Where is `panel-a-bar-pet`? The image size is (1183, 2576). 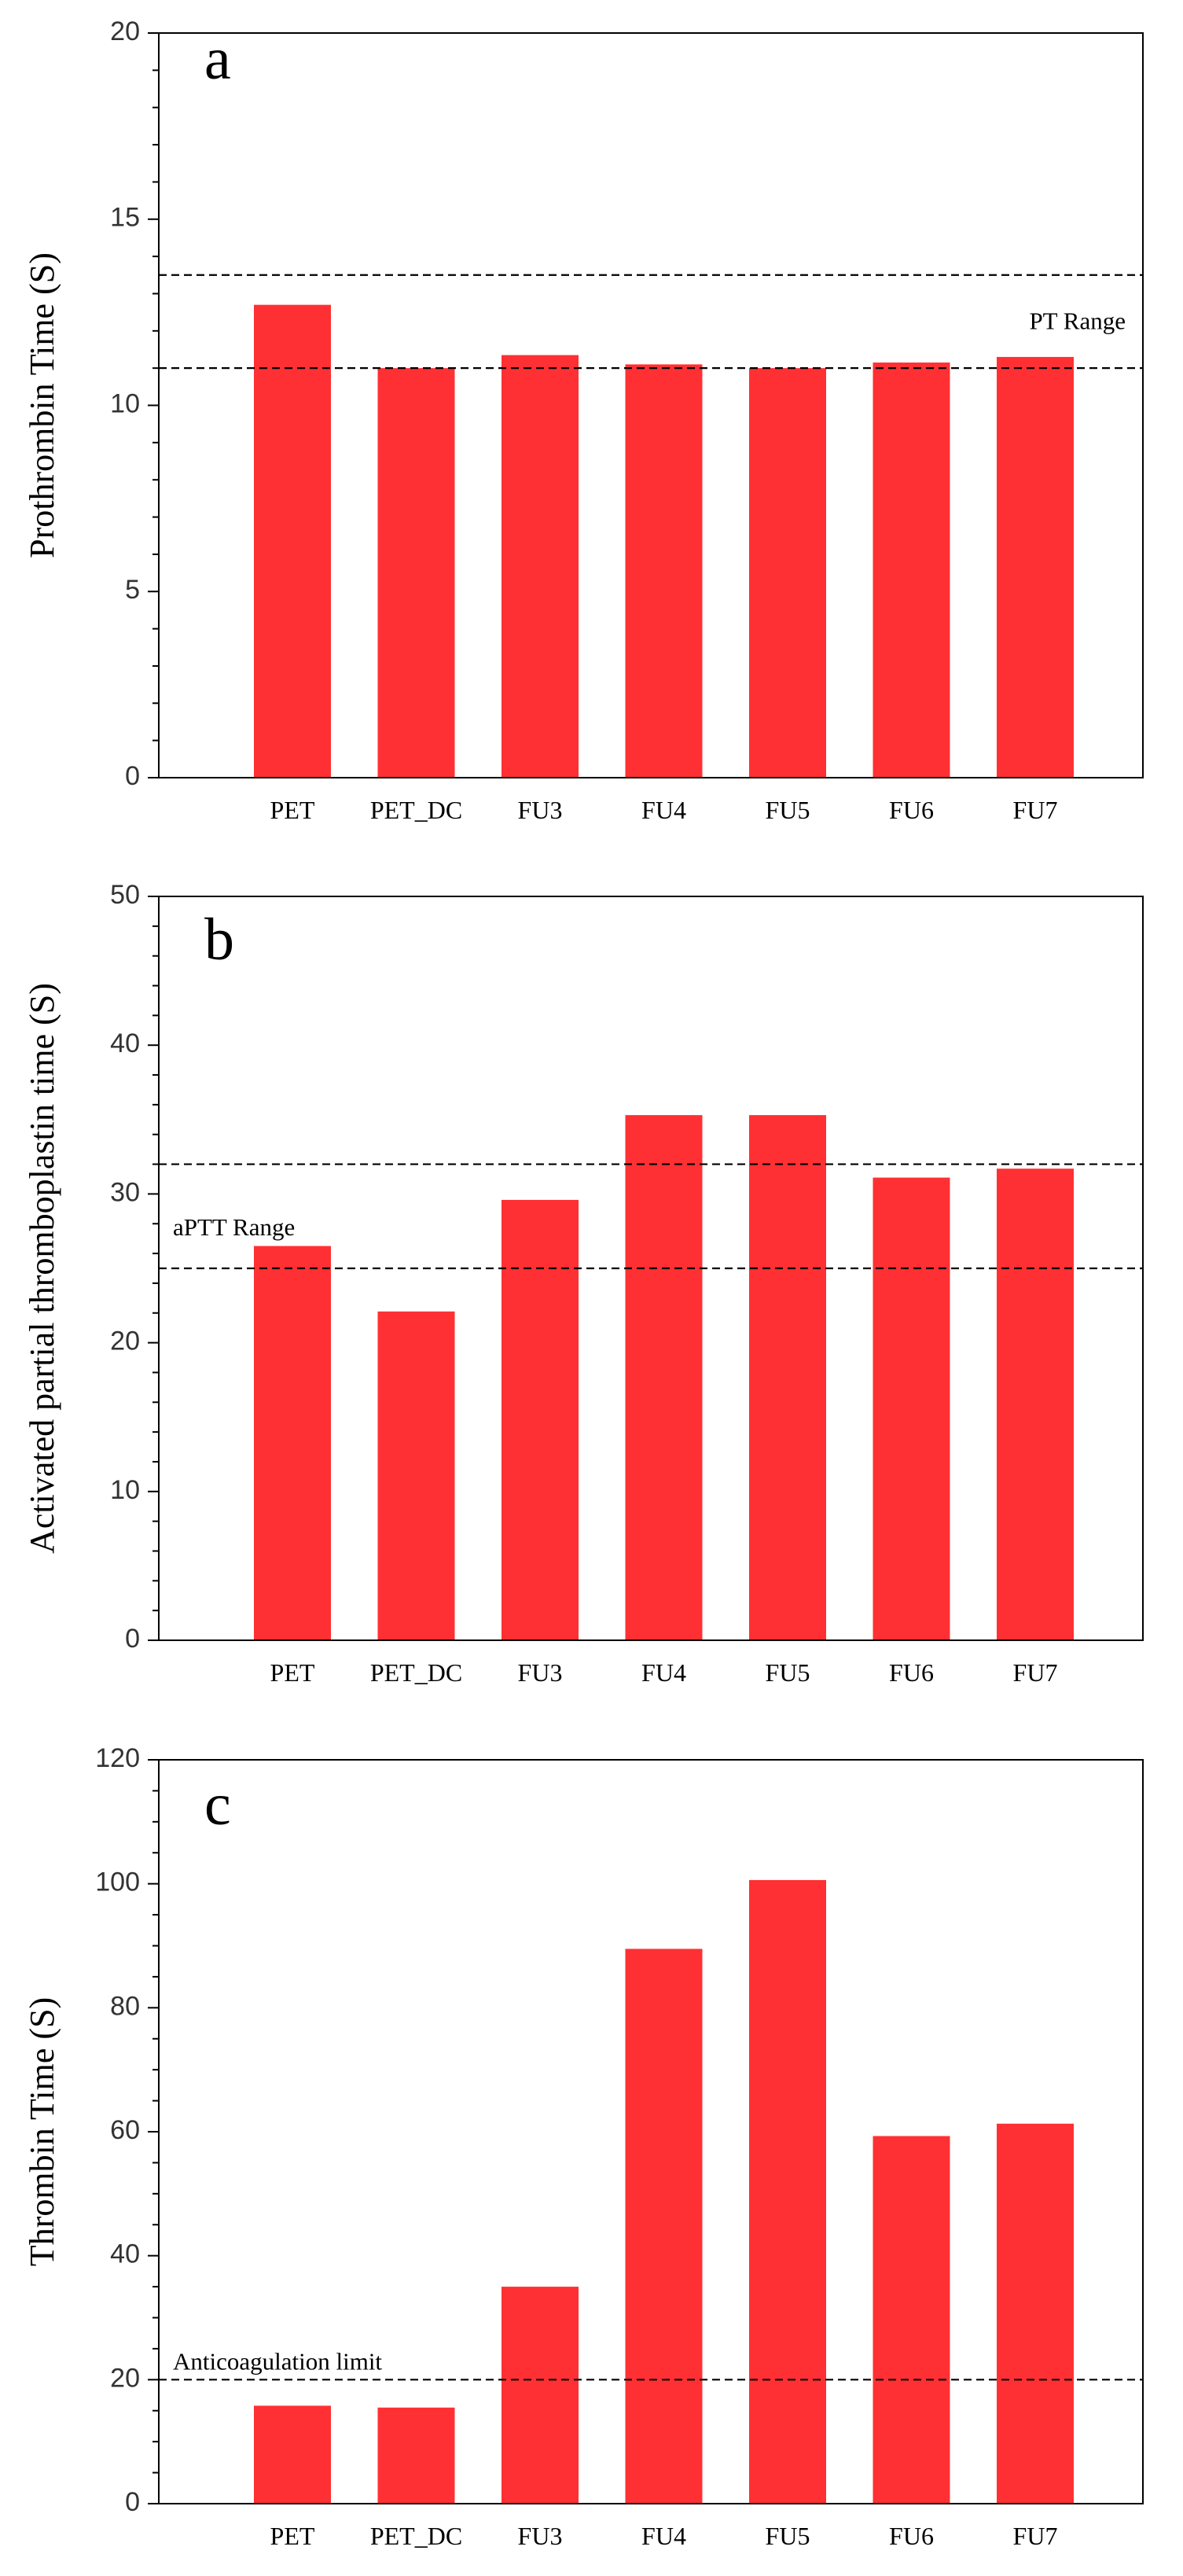
panel-a-bar-pet is located at coordinates (292, 541).